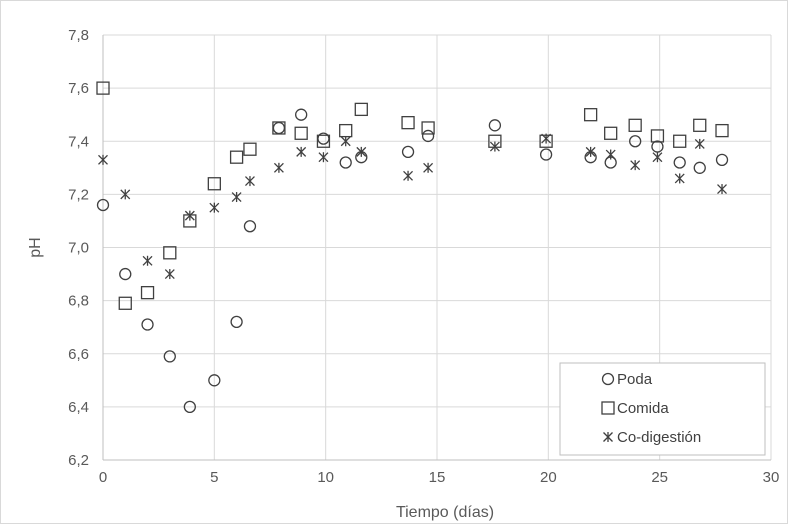 This screenshot has width=788, height=529. What do you see at coordinates (659, 437) in the screenshot?
I see `legend-label: Co-digestión` at bounding box center [659, 437].